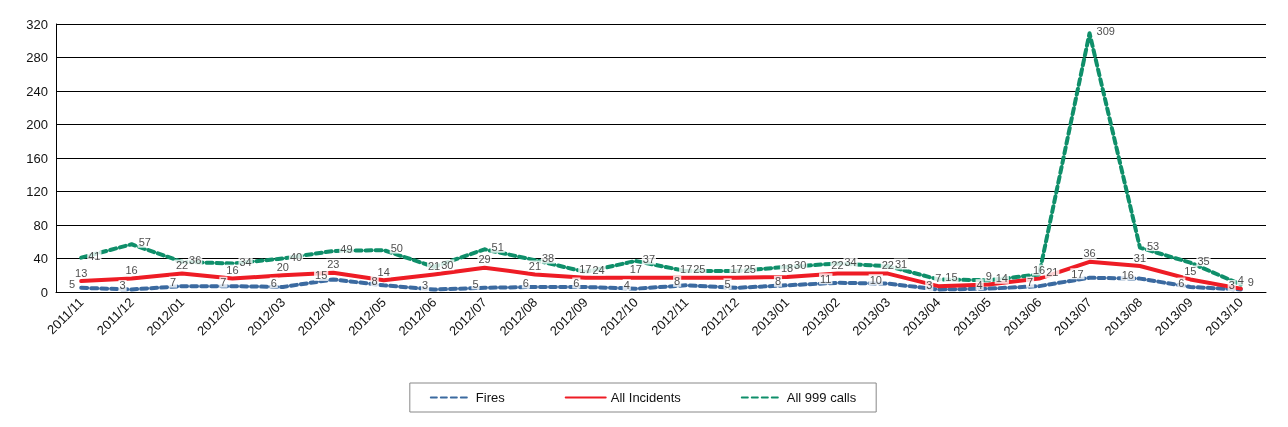 This screenshot has width=1288, height=427. I want to click on data-label: 50, so click(396, 248).